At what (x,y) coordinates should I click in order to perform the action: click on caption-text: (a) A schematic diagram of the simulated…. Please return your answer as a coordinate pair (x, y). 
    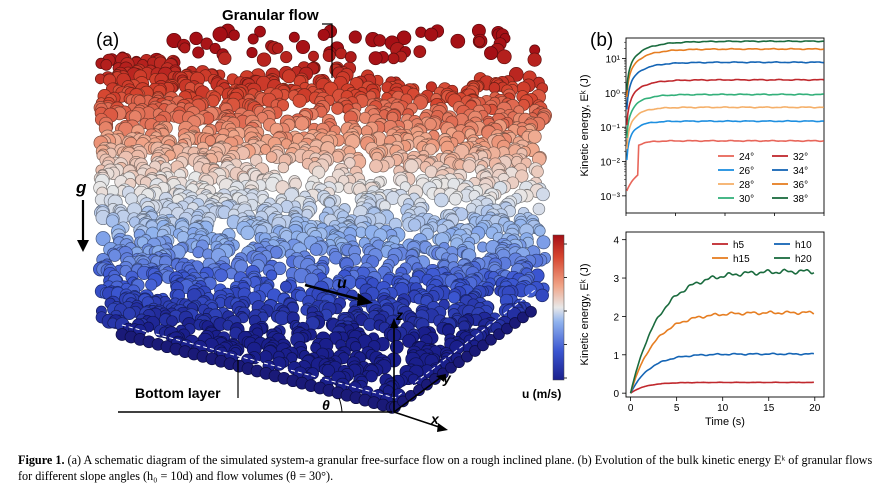
    Looking at the image, I should click on (445, 468).